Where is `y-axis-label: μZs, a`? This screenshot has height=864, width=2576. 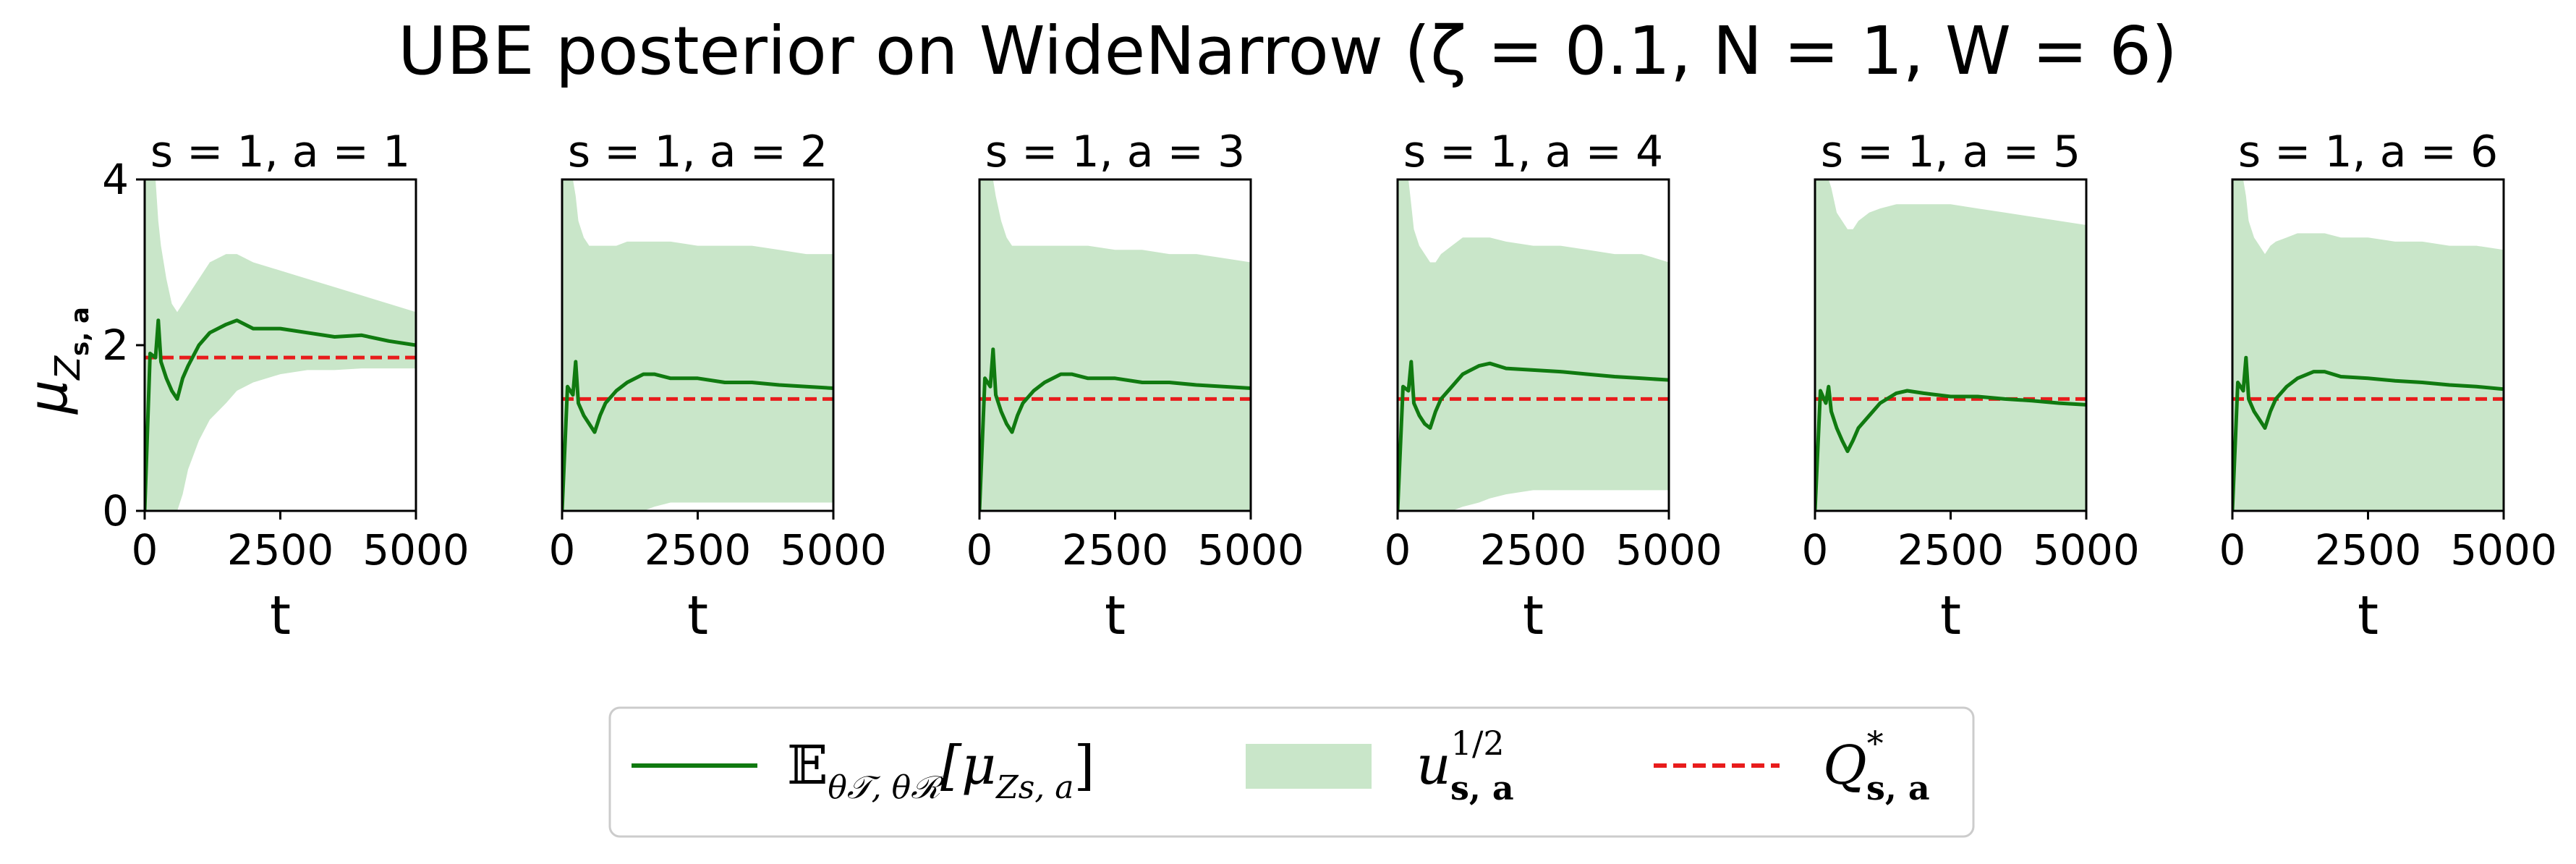
y-axis-label: μZs, a is located at coordinates (56, 361).